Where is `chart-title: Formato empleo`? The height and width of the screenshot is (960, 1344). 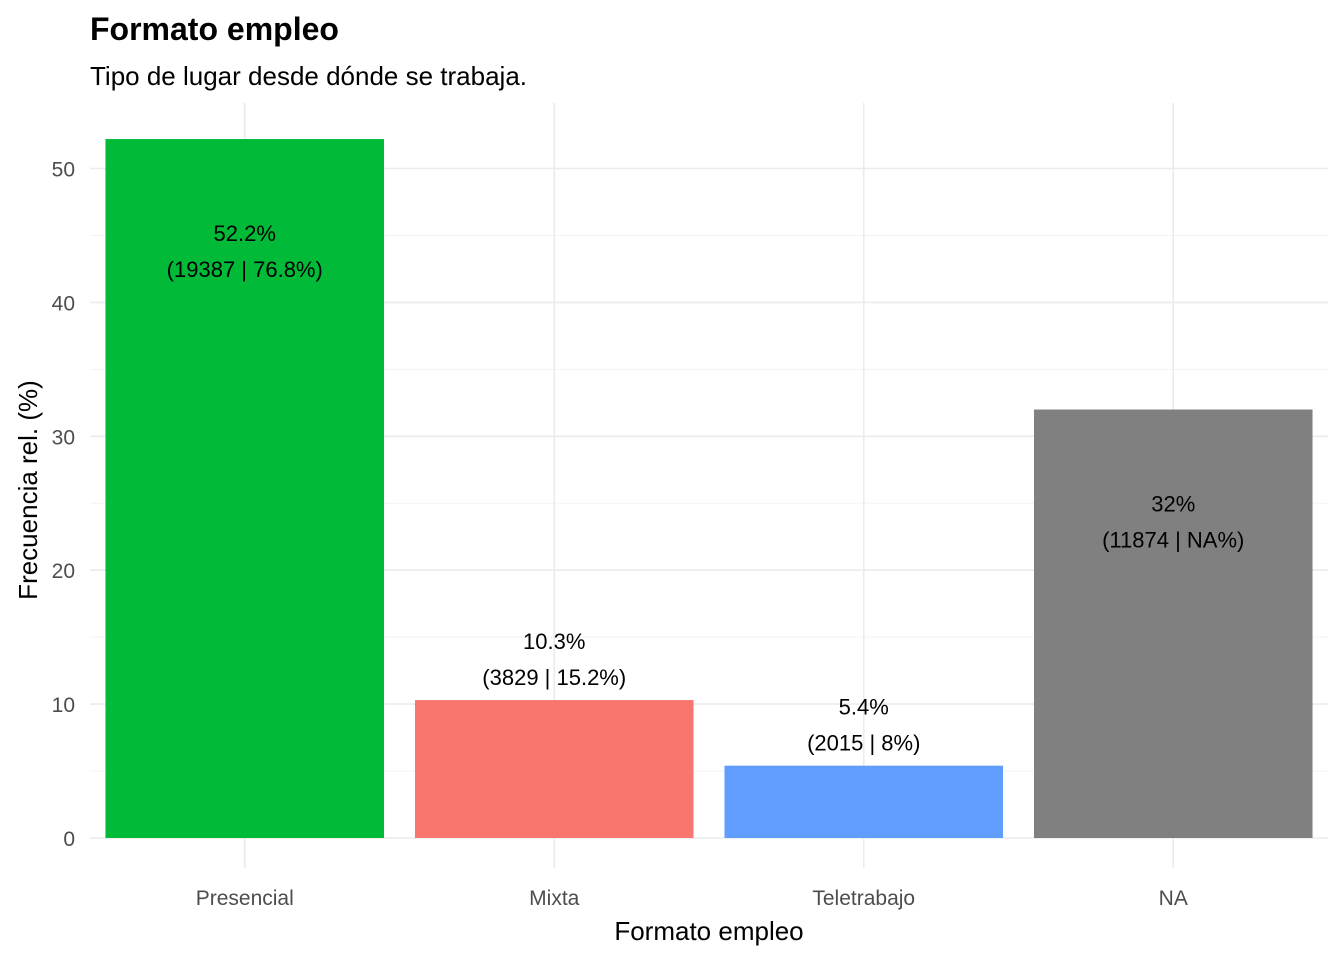 chart-title: Formato empleo is located at coordinates (214, 29).